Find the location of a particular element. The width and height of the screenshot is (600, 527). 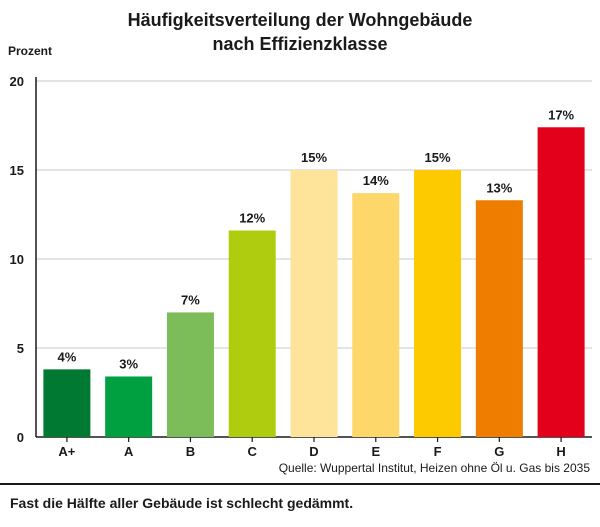

y-tick-label: 0 is located at coordinates (20, 437).